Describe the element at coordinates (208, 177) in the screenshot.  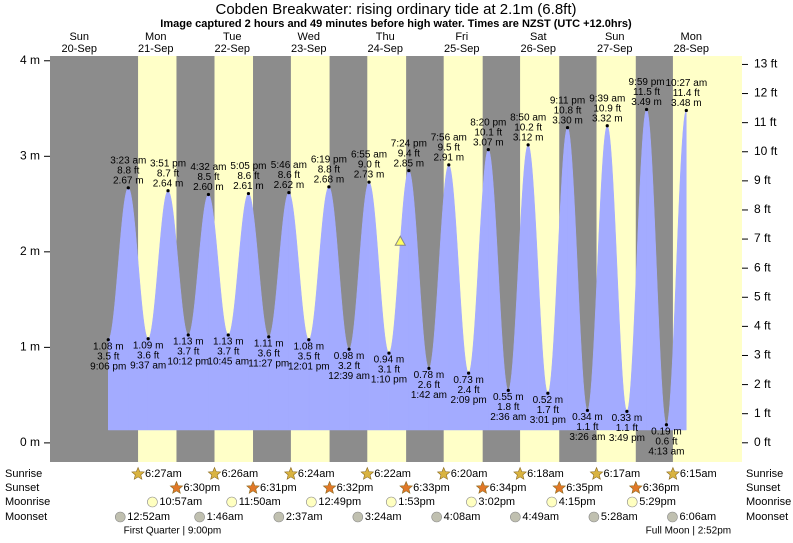
I see `tide-label: 8.5 ft` at that location.